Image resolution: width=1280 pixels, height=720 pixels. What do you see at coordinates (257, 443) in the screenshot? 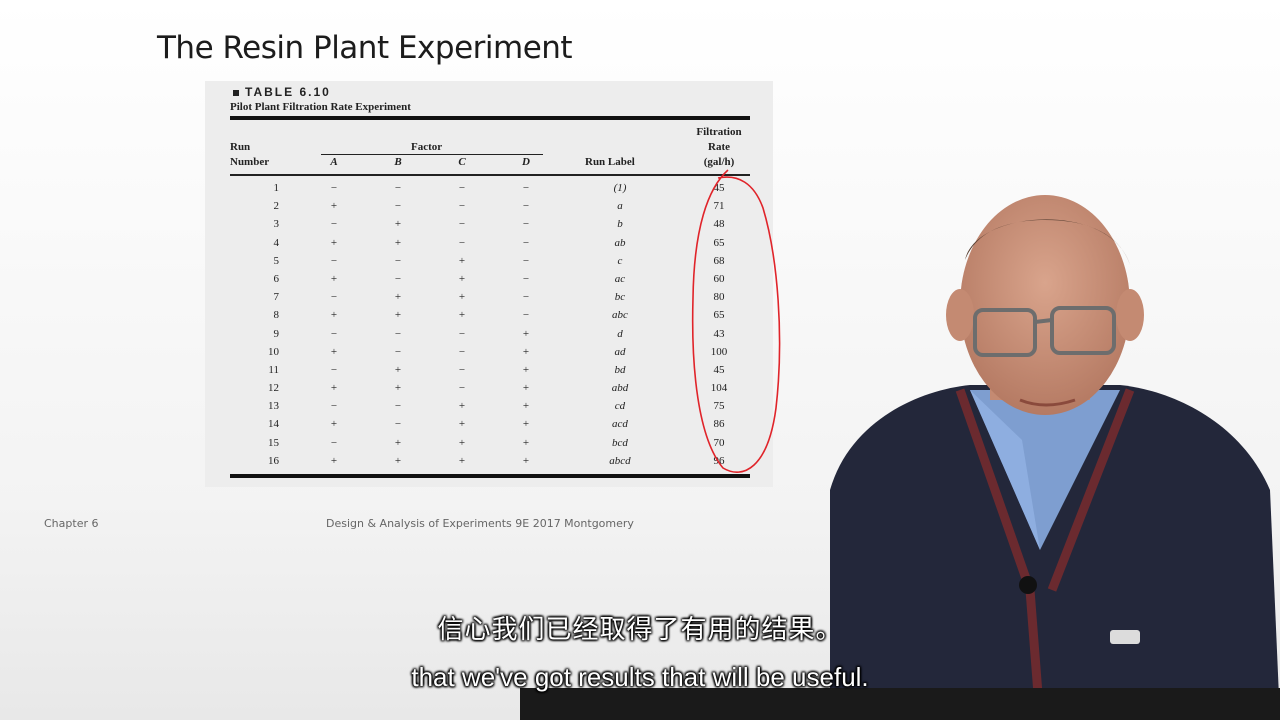
I see `run-number-cell: 15` at bounding box center [257, 443].